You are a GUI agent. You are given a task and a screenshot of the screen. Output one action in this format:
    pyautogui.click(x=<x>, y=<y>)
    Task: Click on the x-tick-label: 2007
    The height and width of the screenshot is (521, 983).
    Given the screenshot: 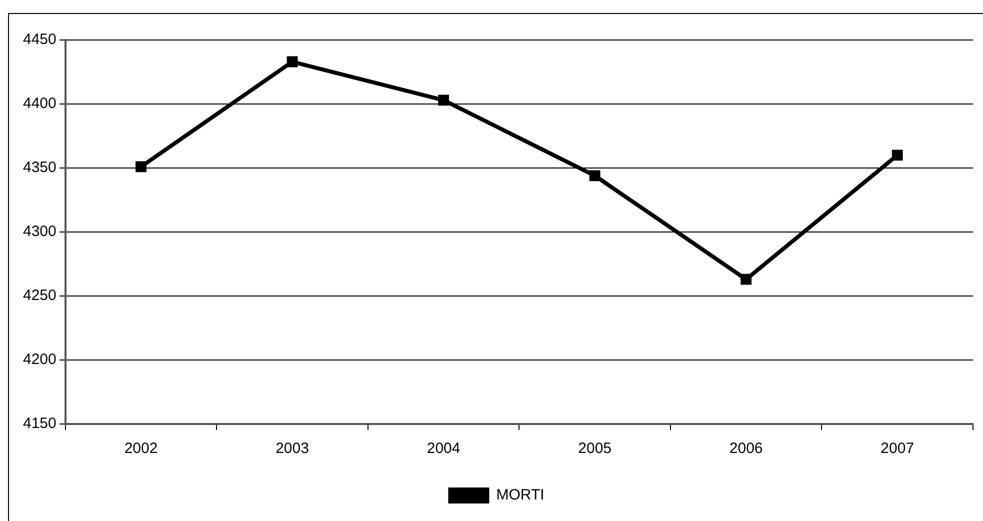 What is the action you would take?
    pyautogui.click(x=897, y=449)
    